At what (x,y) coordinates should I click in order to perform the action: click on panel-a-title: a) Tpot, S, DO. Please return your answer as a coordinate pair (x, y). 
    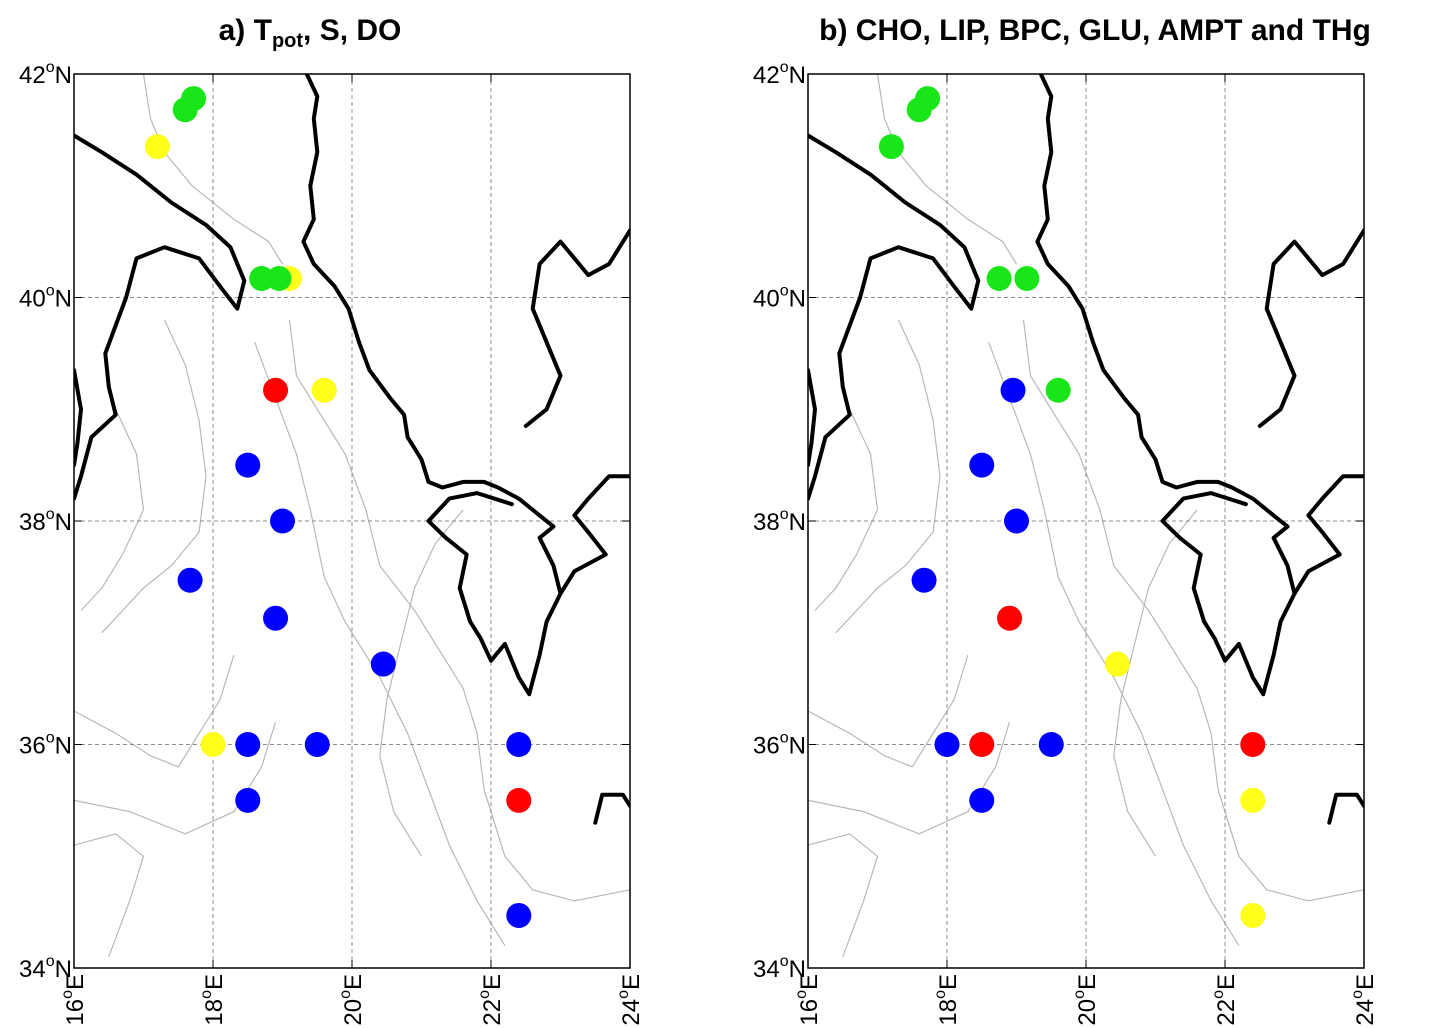
    Looking at the image, I should click on (310, 33).